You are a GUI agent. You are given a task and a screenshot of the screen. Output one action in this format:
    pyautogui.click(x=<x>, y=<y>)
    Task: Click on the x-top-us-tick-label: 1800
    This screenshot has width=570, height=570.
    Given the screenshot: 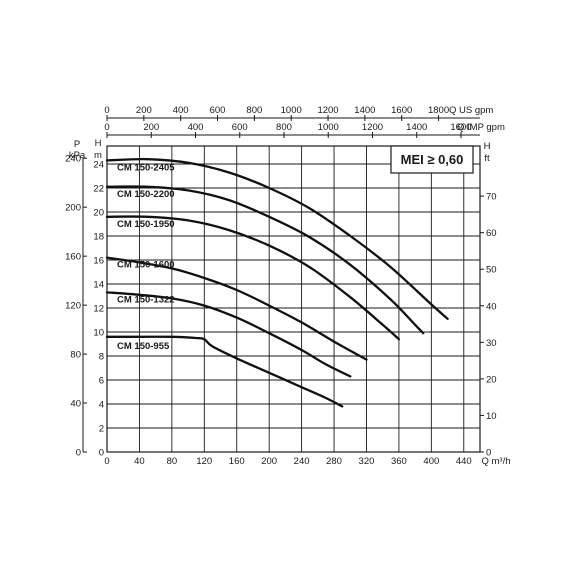 What is the action you would take?
    pyautogui.click(x=438, y=110)
    